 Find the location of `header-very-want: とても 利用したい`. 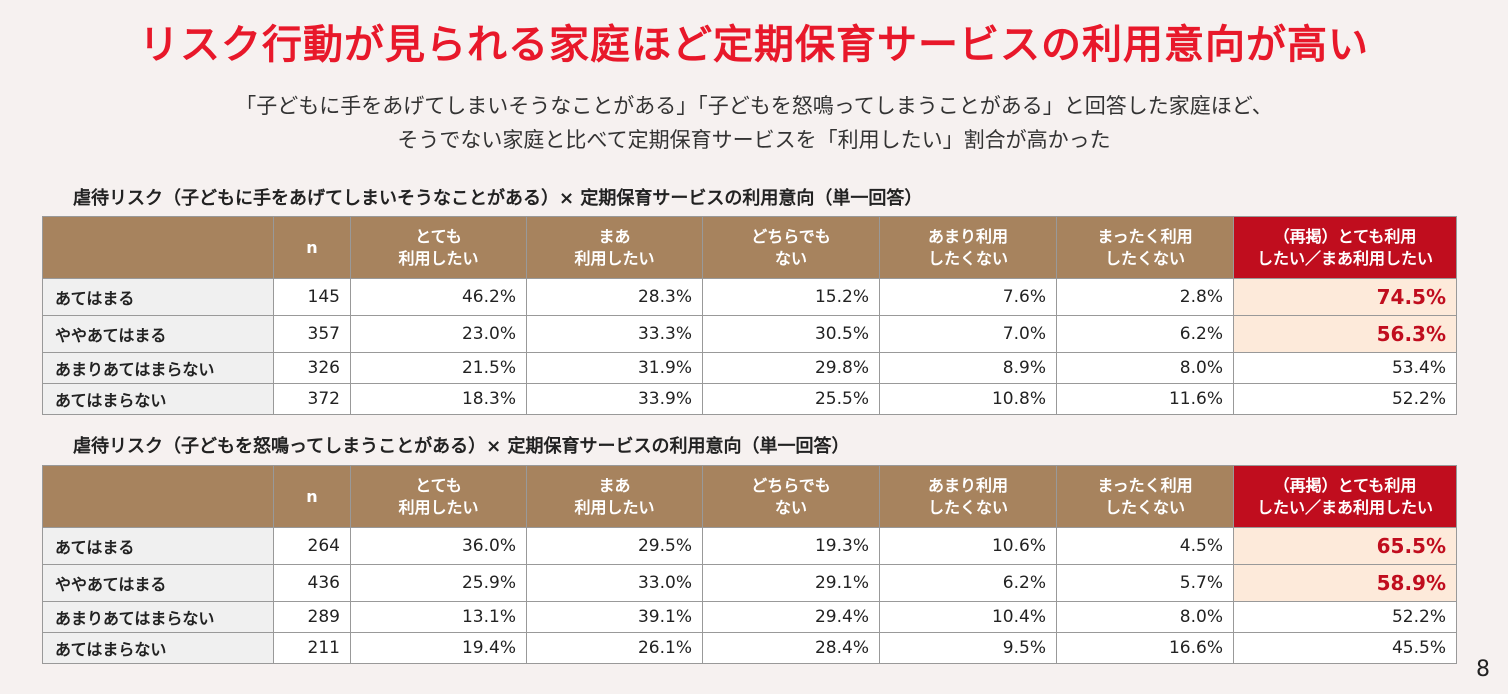

header-very-want: とても 利用したい is located at coordinates (438, 496).